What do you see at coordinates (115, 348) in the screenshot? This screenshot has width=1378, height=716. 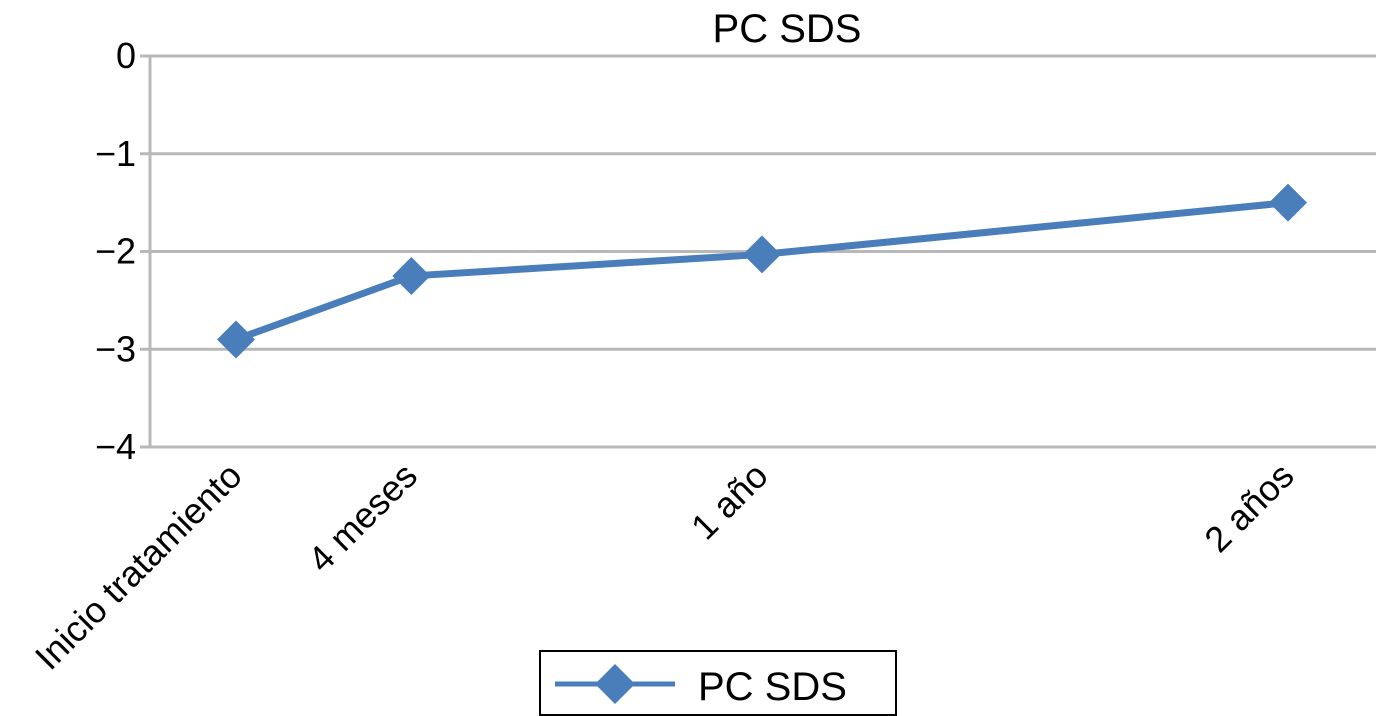 I see `y-tick-label: −3` at bounding box center [115, 348].